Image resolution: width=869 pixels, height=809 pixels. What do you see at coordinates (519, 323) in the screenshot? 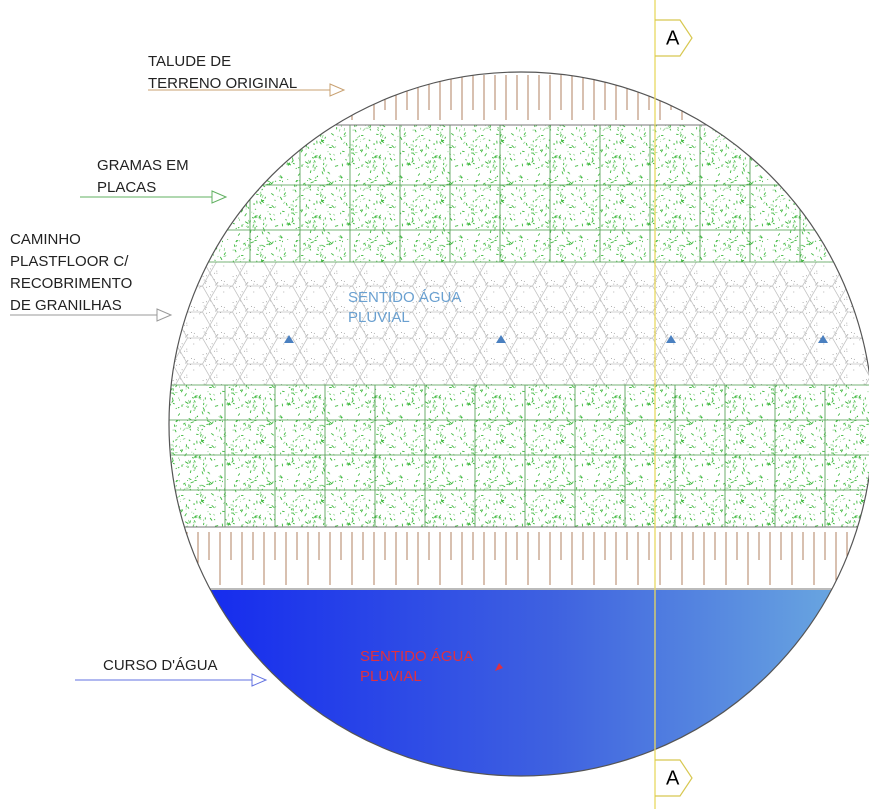
I see `path-band` at bounding box center [519, 323].